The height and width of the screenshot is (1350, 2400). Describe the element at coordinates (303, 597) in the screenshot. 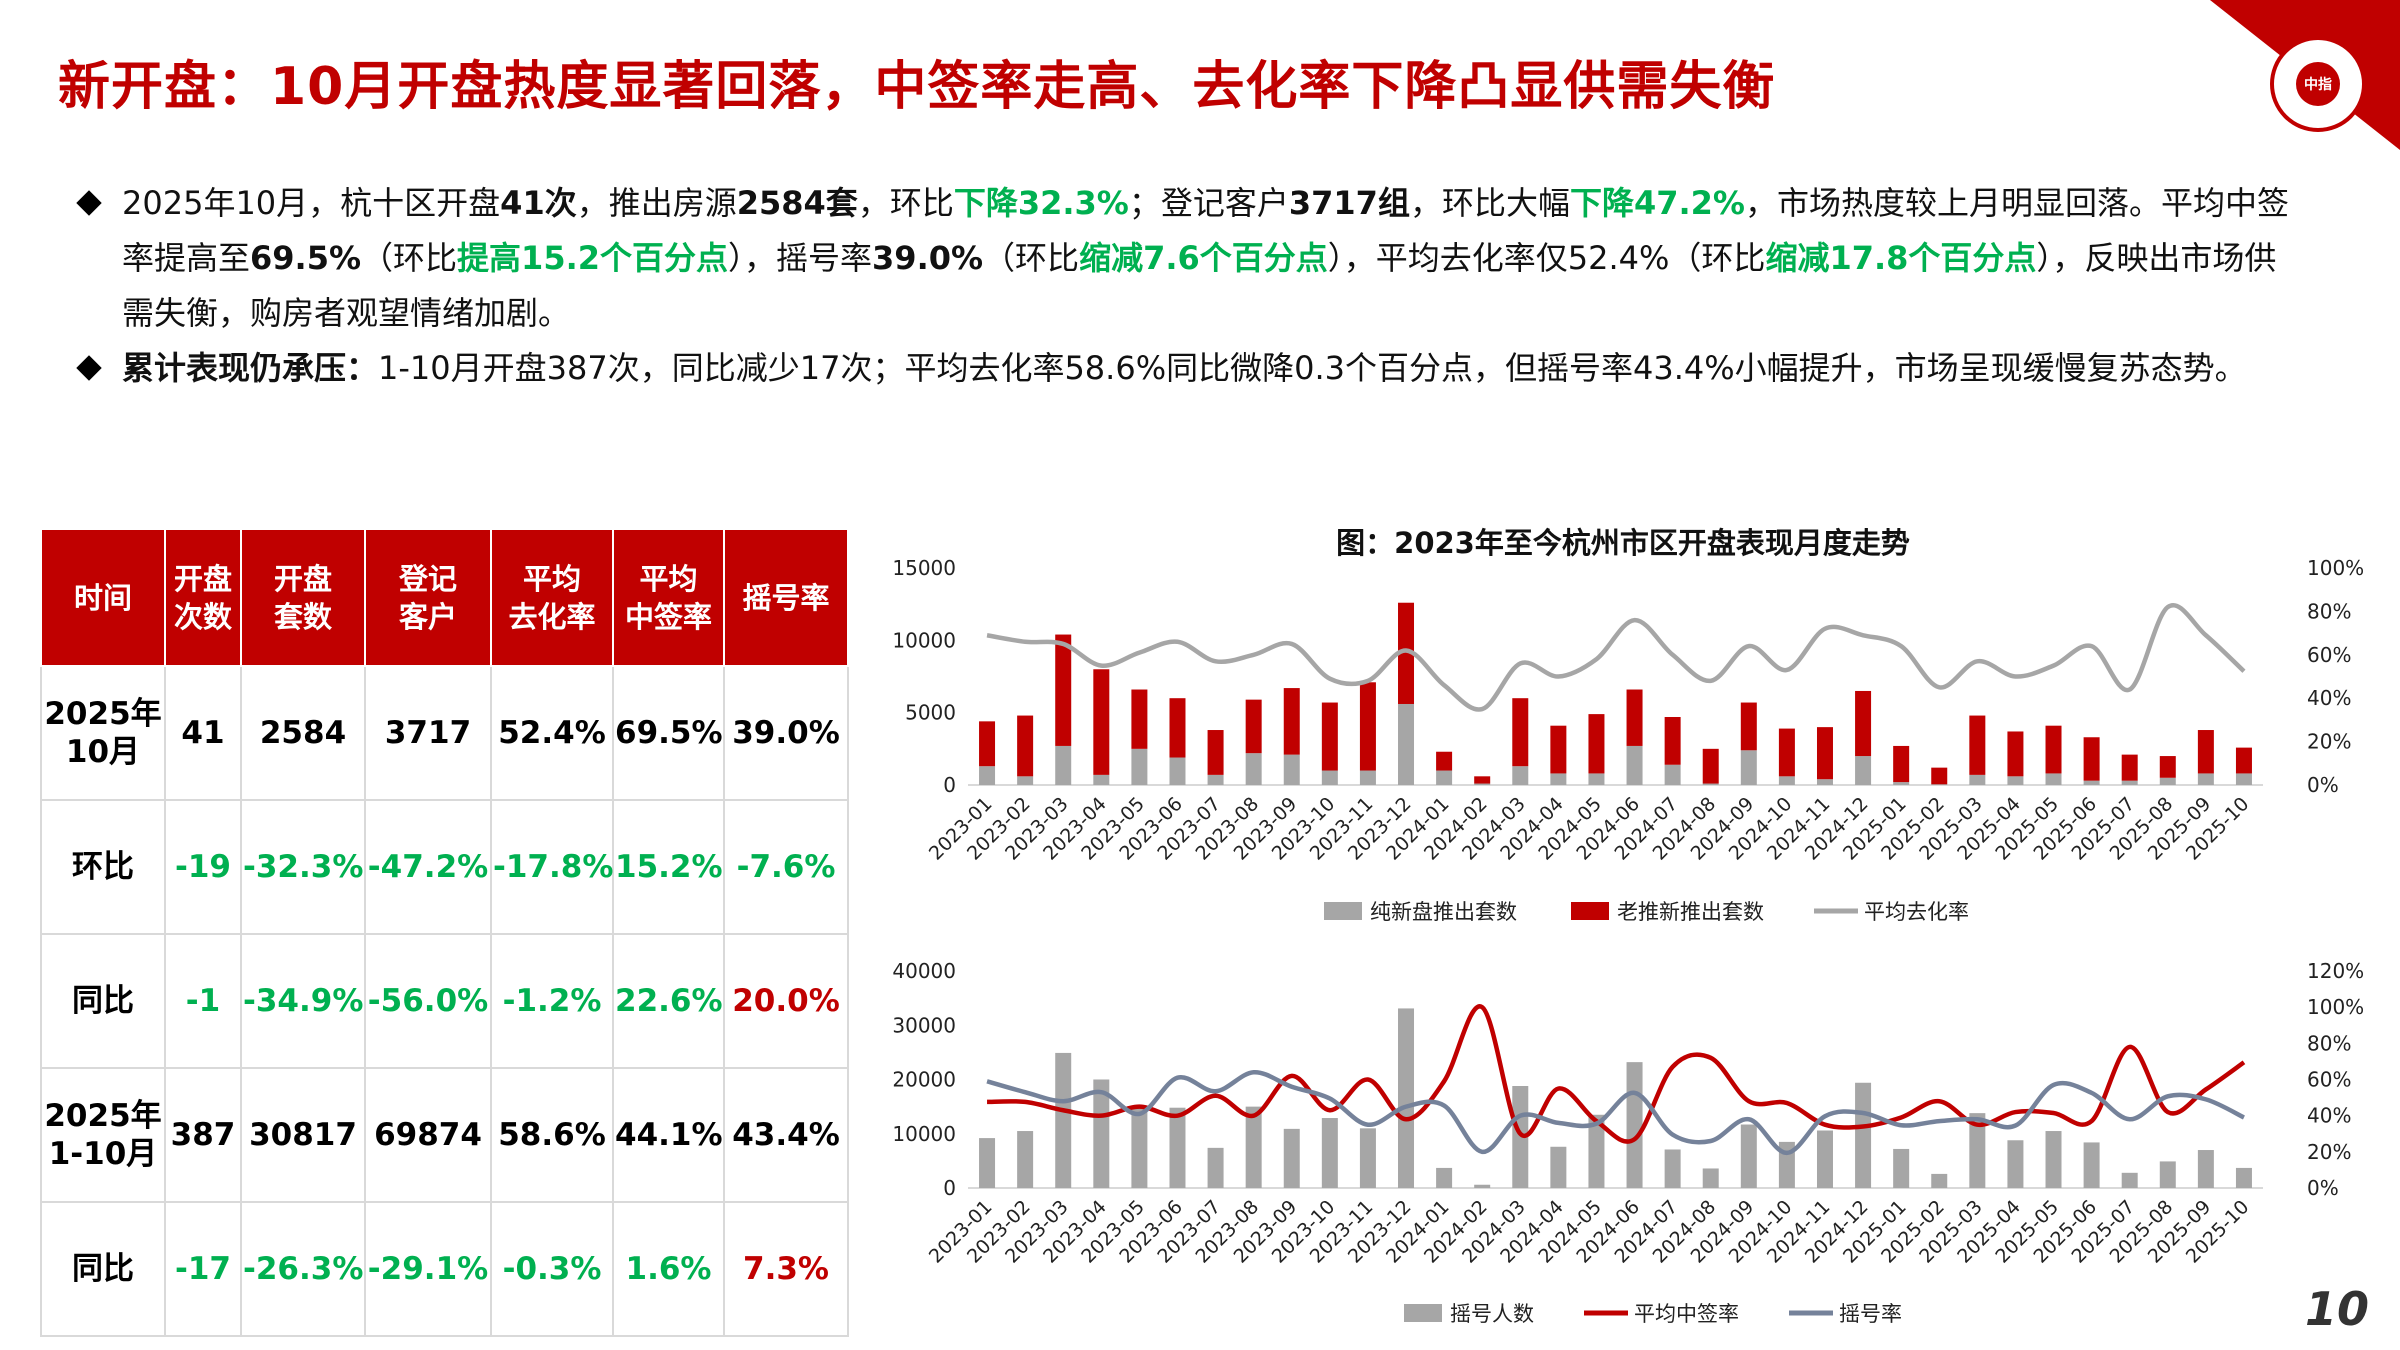

I see `column-header: 开盘 套数` at that location.